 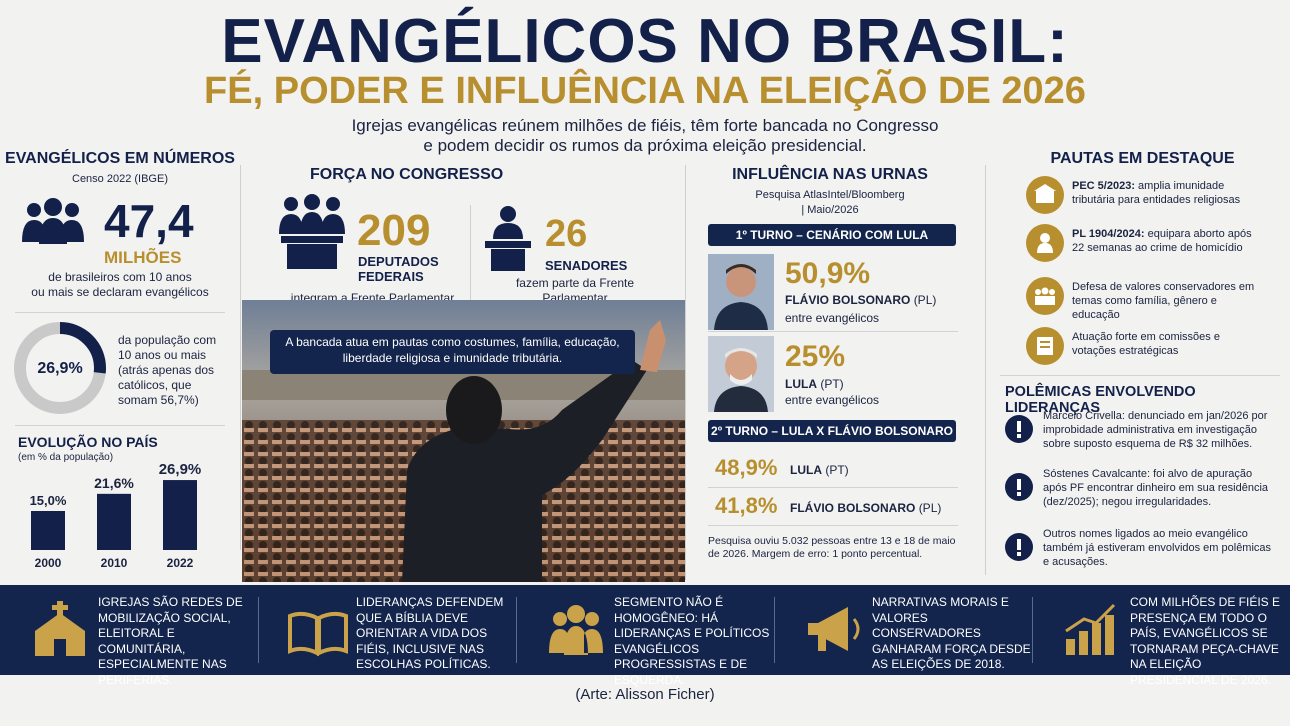 What do you see at coordinates (586, 265) in the screenshot?
I see `senators-label: SENADORES` at bounding box center [586, 265].